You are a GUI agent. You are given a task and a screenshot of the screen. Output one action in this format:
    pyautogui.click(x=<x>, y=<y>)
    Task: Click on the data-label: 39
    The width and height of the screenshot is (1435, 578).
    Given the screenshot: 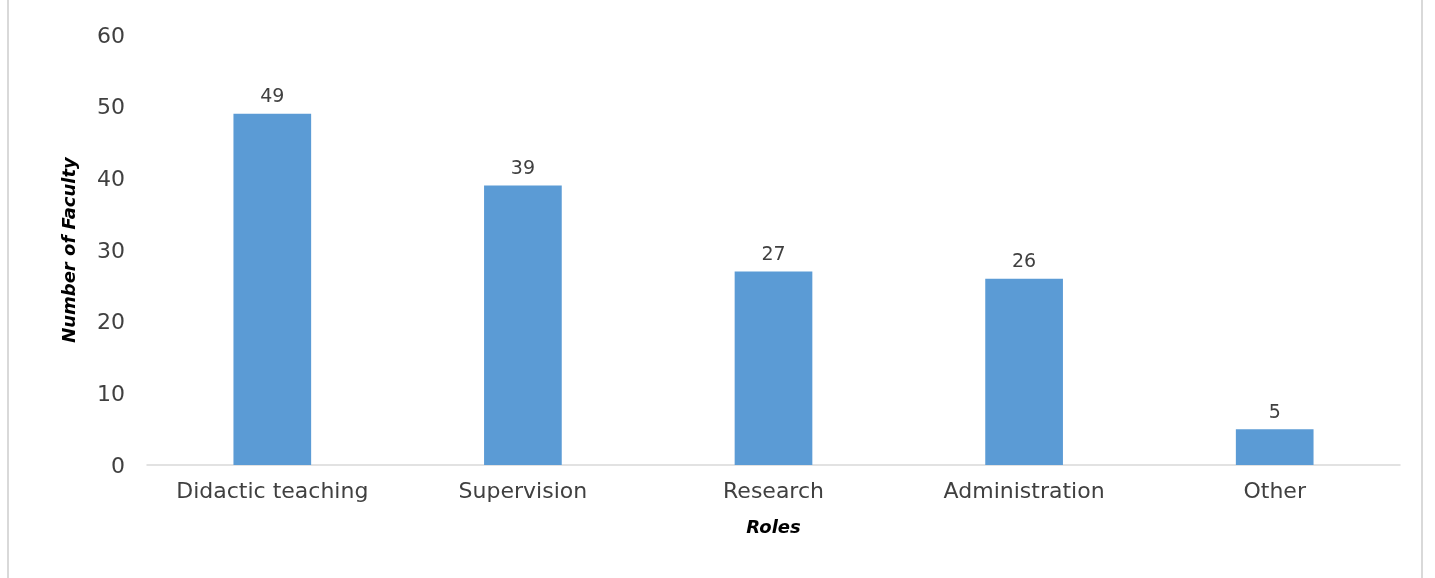 What is the action you would take?
    pyautogui.click(x=522, y=167)
    